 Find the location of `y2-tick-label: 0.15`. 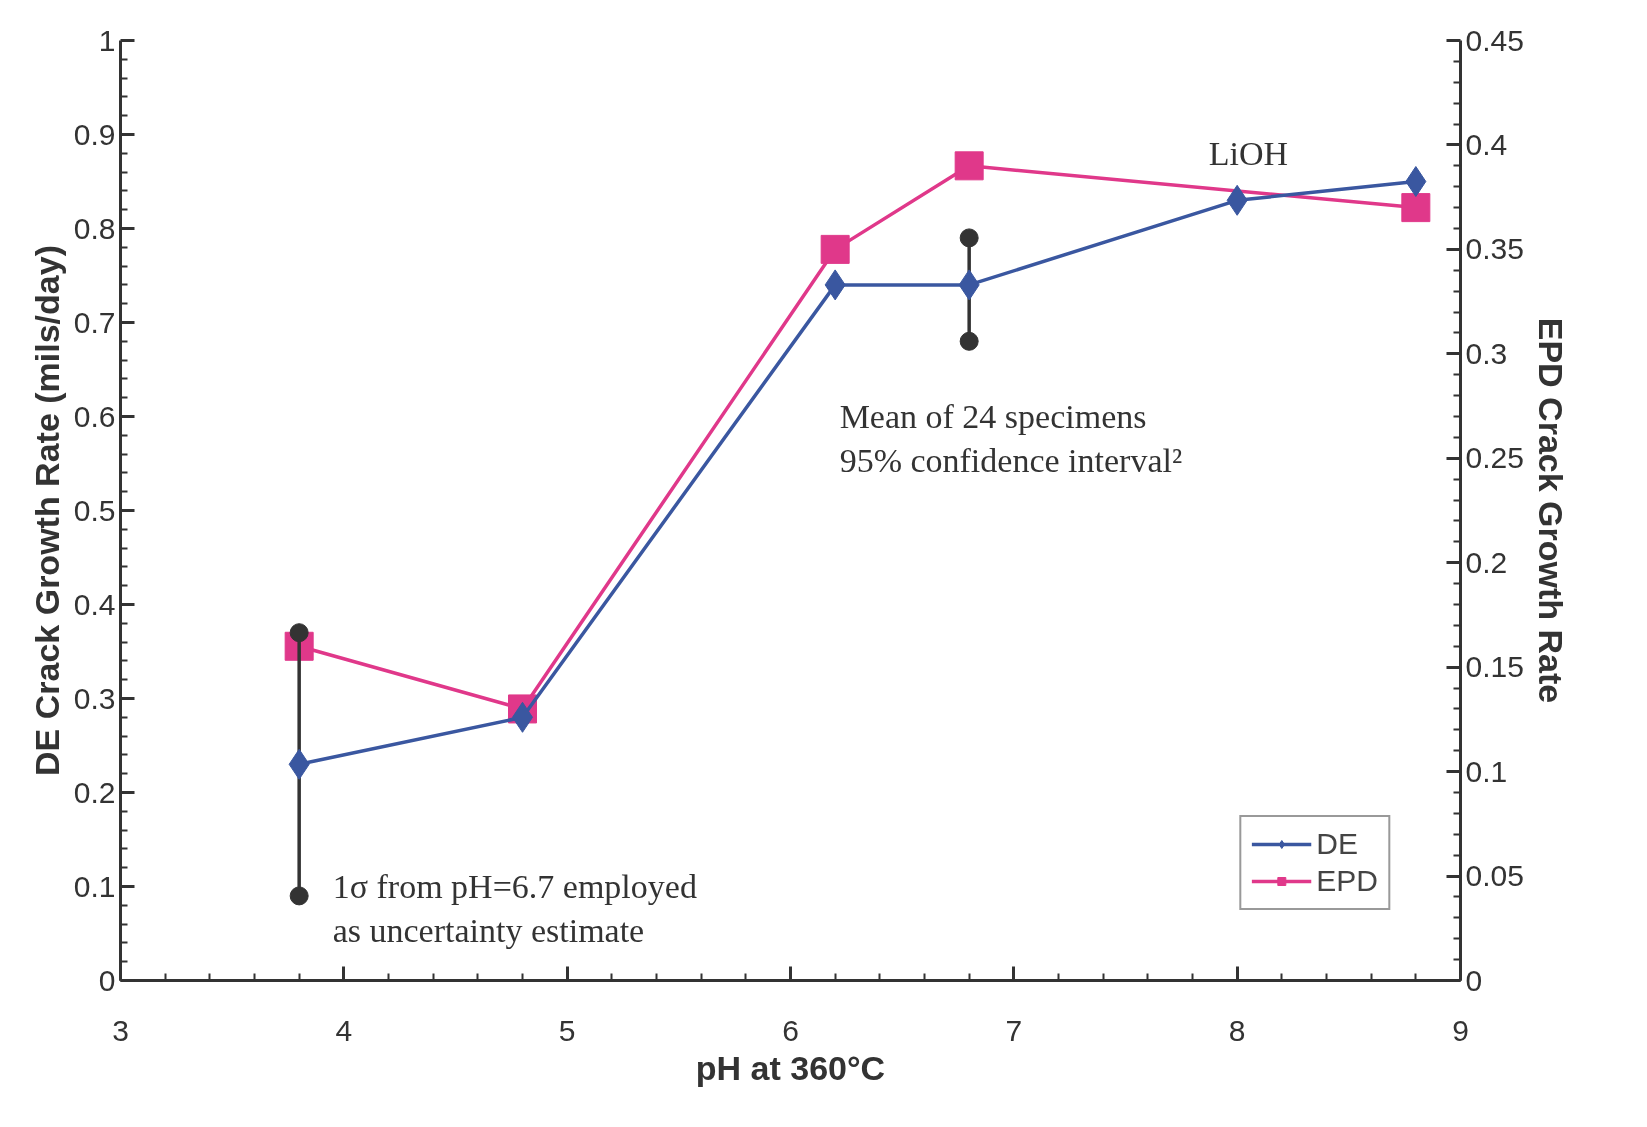

y2-tick-label: 0.15 is located at coordinates (1494, 667).